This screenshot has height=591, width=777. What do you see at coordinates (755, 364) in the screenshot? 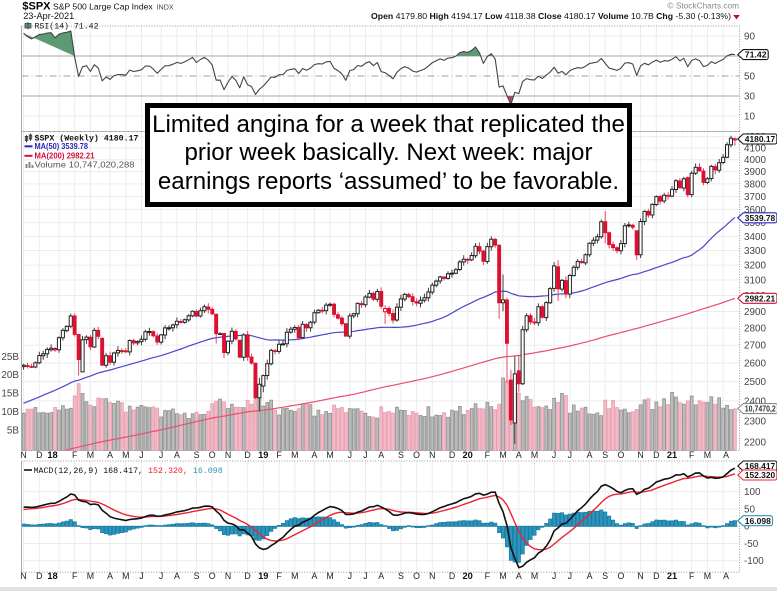
I see `svg-text: 2600` at bounding box center [755, 364].